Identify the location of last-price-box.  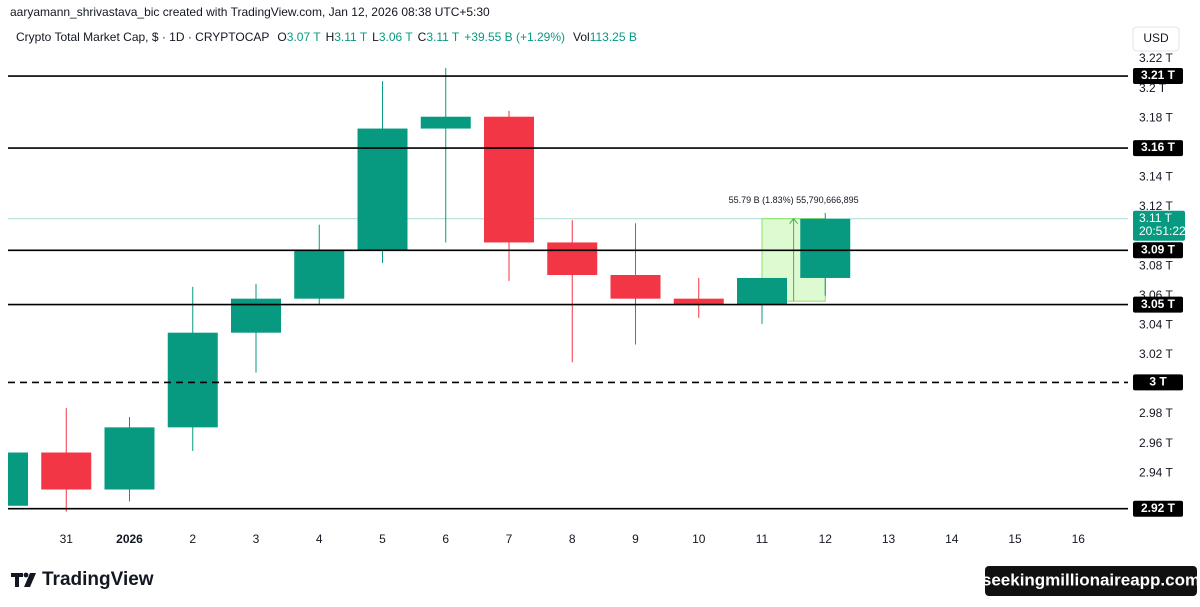
(1159, 225).